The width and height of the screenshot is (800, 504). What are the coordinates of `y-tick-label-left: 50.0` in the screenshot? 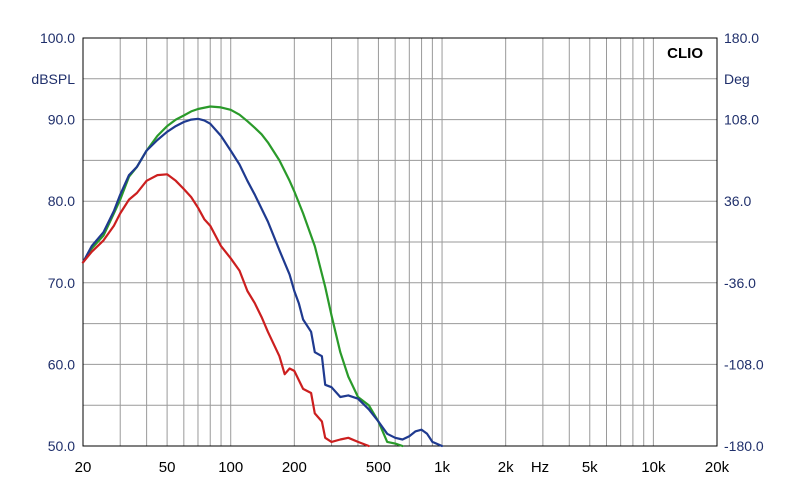 It's located at (61, 446).